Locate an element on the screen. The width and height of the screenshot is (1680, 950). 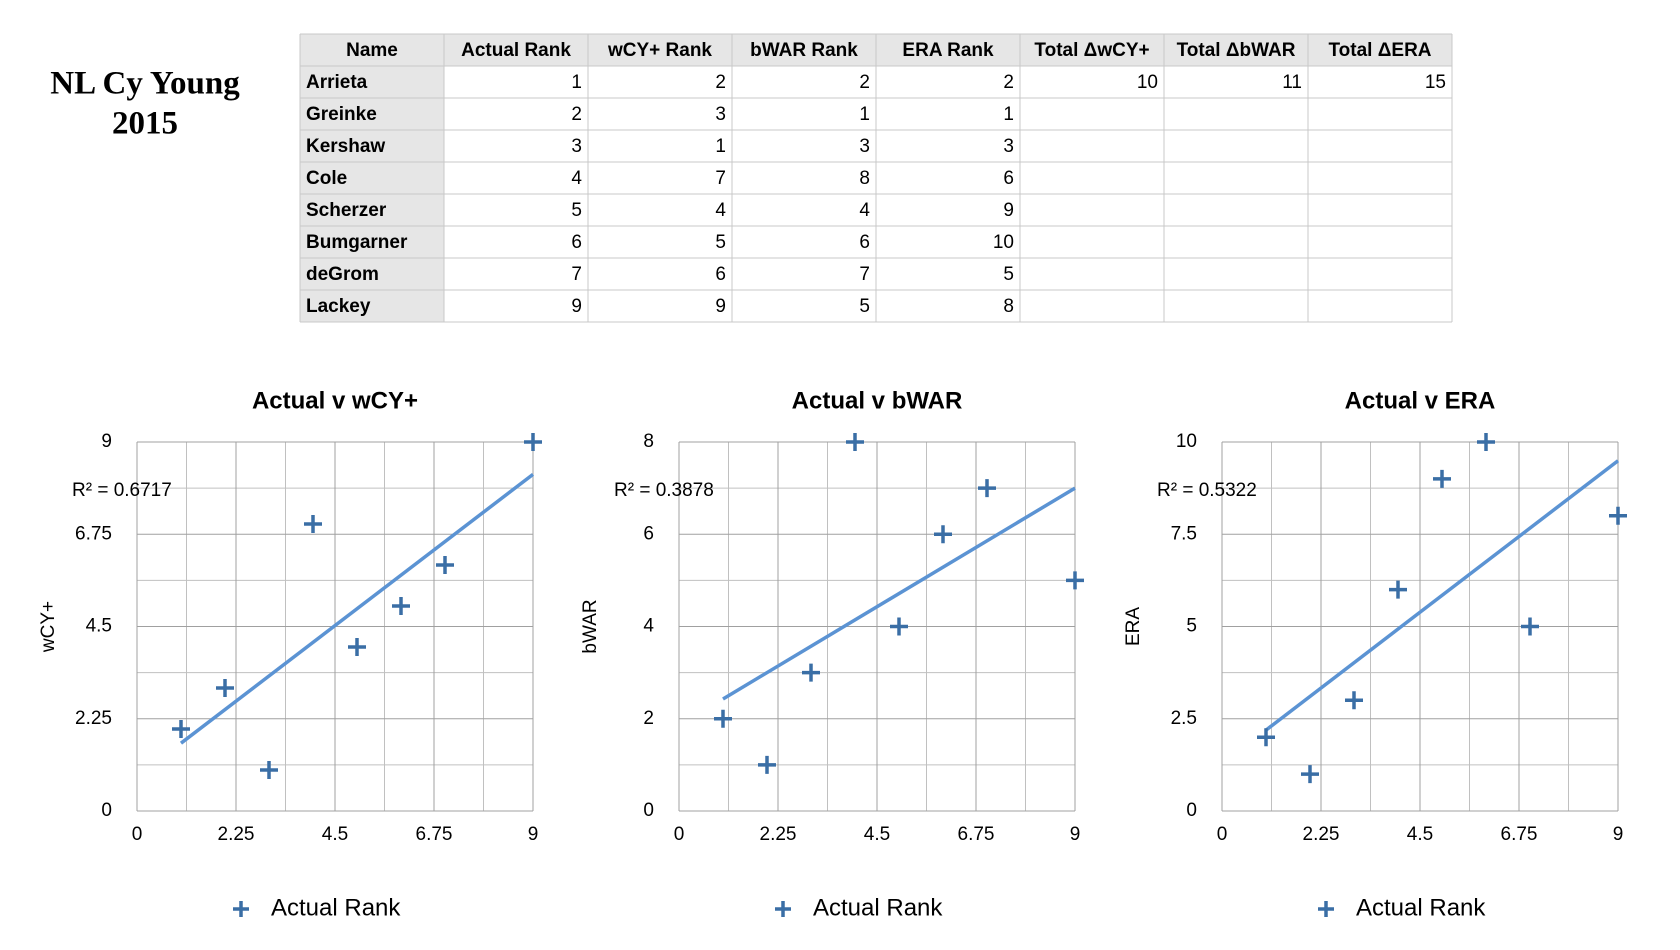
y-axis-label: bWAR is located at coordinates (590, 626).